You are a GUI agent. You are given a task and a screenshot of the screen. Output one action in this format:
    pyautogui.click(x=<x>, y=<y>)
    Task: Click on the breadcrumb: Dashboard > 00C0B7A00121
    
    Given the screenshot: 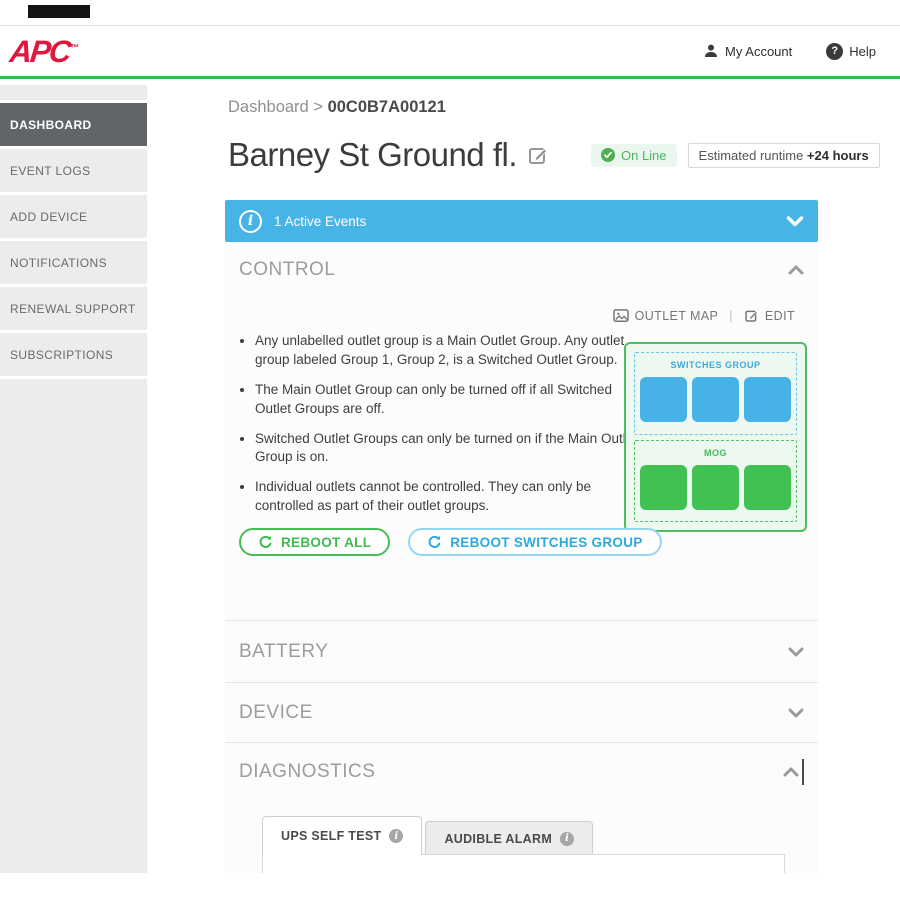 What is the action you would take?
    pyautogui.click(x=337, y=107)
    